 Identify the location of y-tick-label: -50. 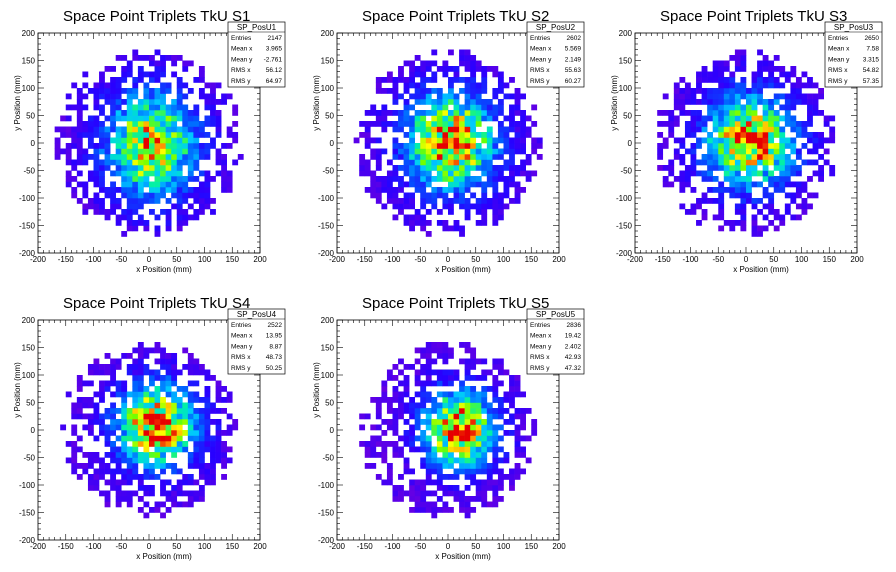
(626, 171).